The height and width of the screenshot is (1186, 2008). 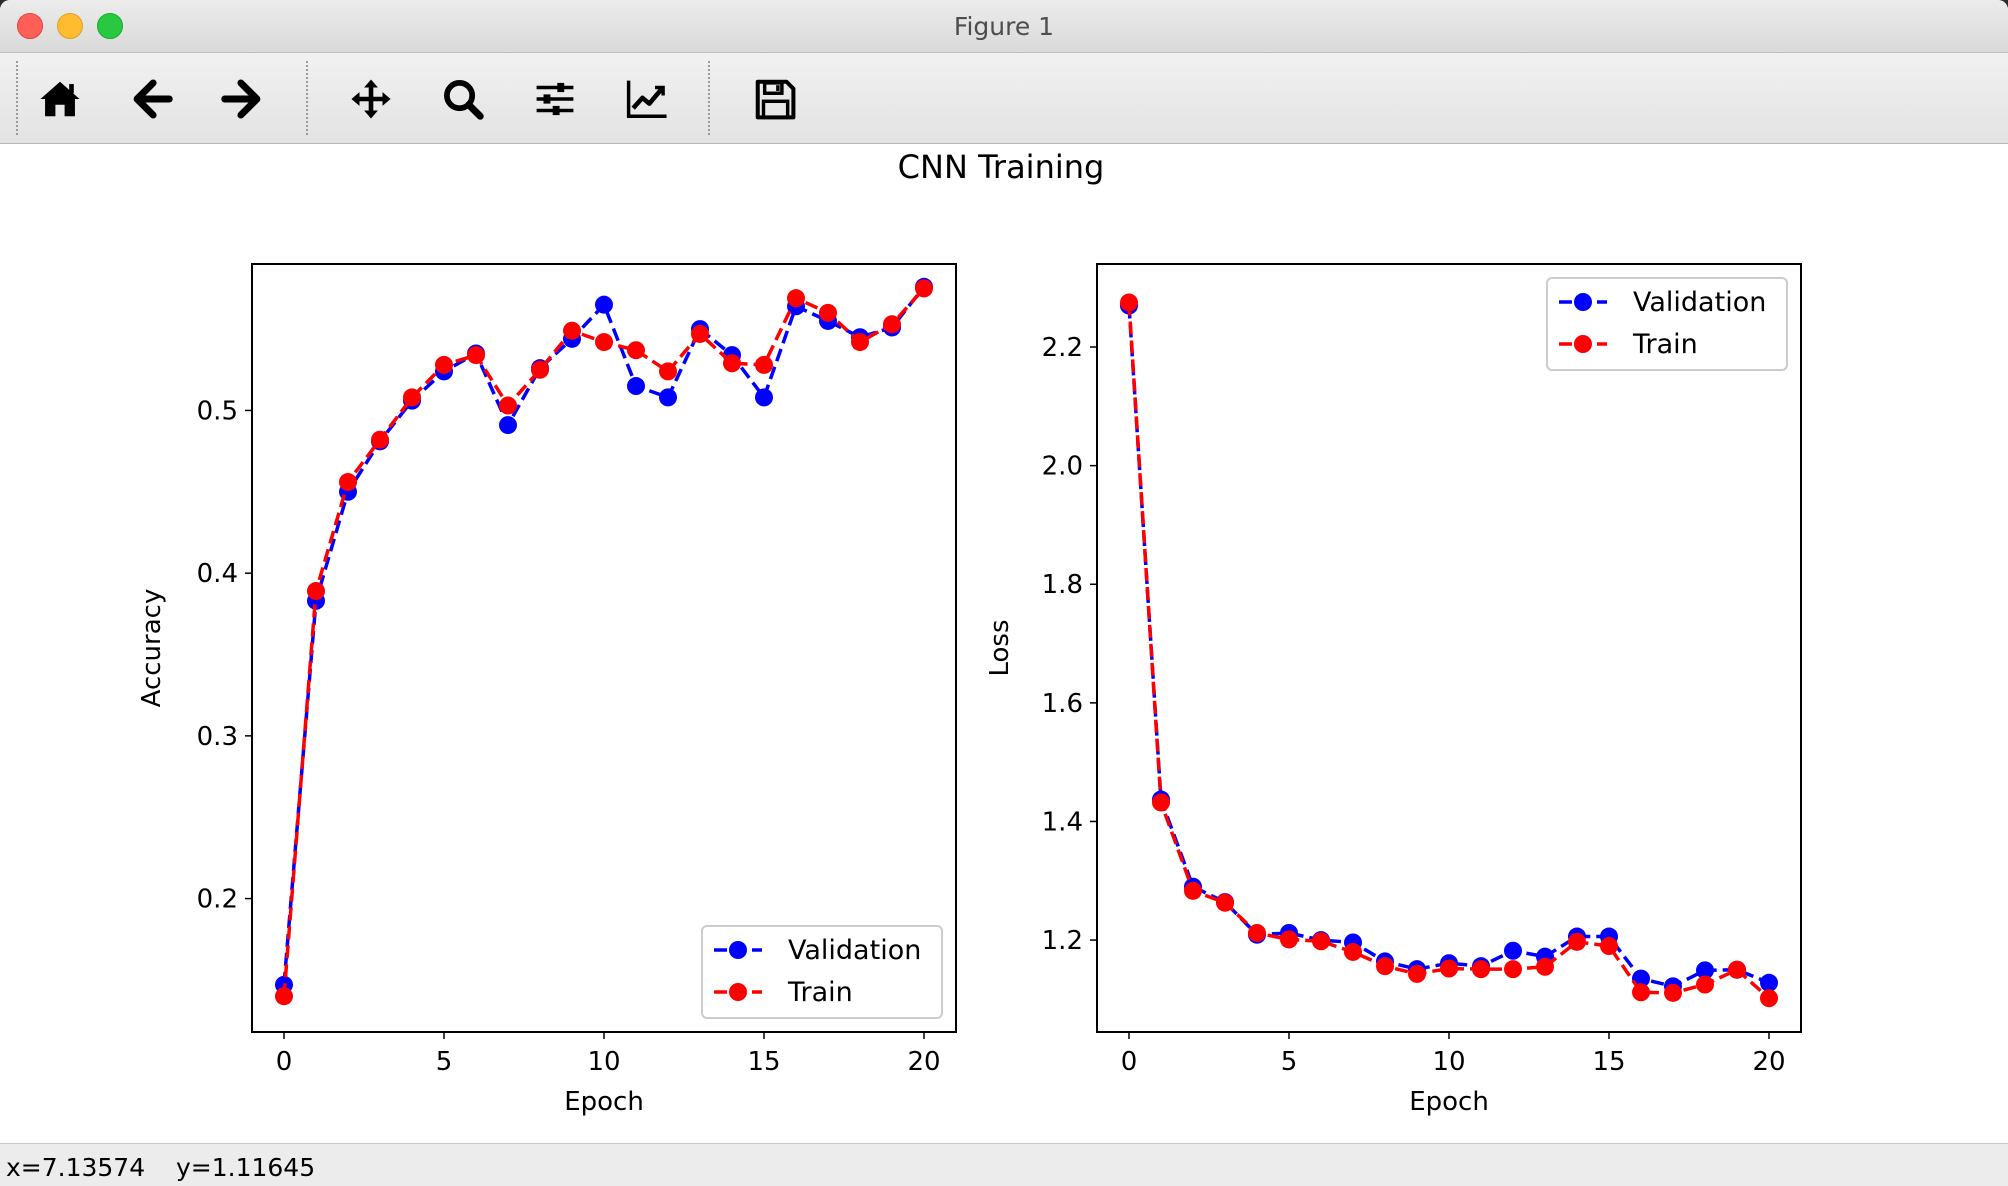 What do you see at coordinates (1062, 348) in the screenshot?
I see `y-tick-label: 2.2` at bounding box center [1062, 348].